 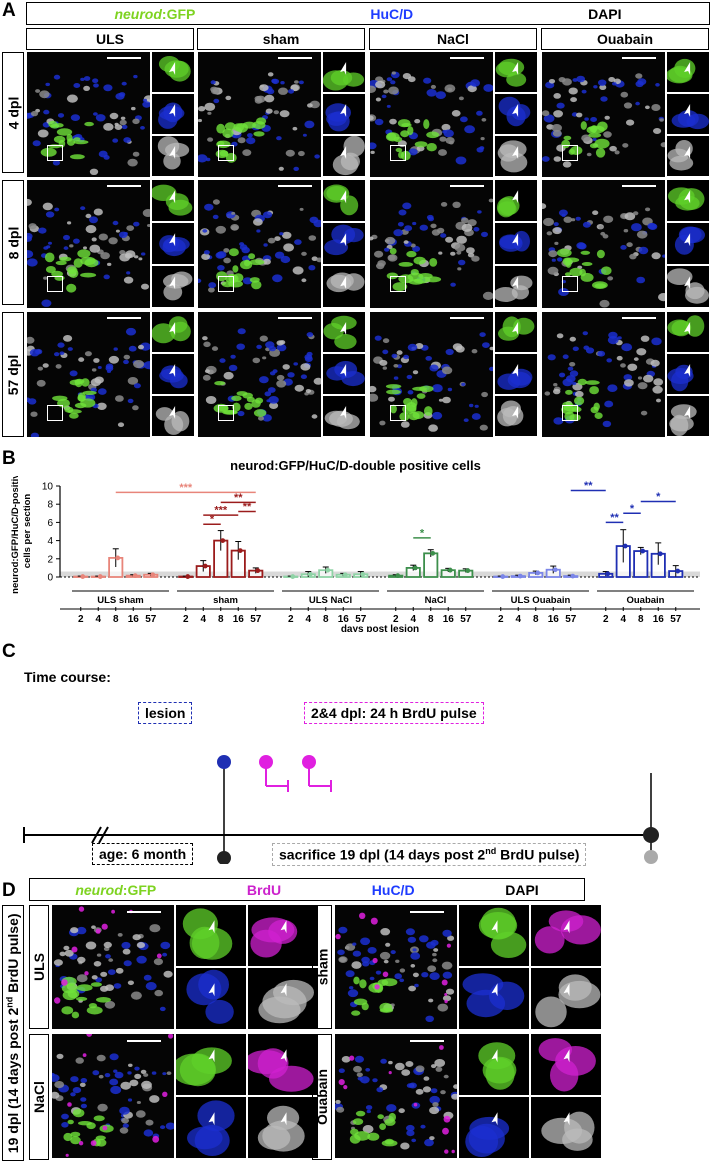 What do you see at coordinates (283, 1127) in the screenshot?
I see `d-inset-gray-nacl` at bounding box center [283, 1127].